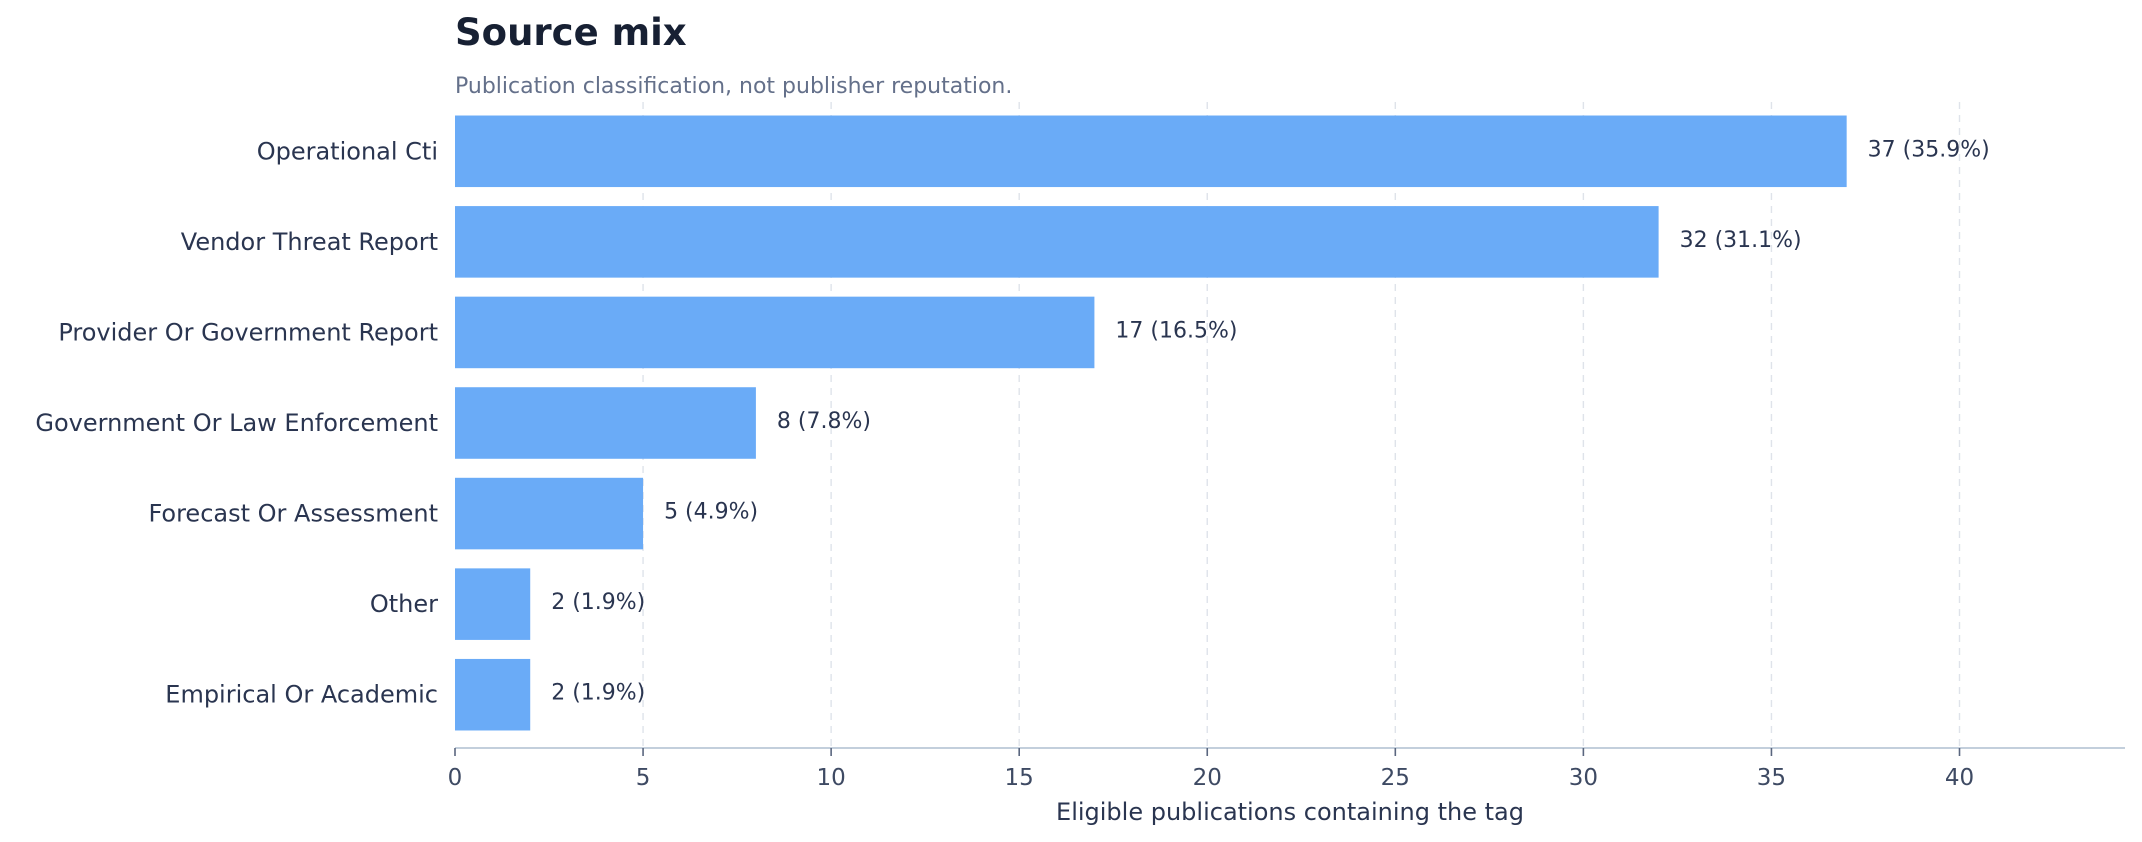  What do you see at coordinates (455, 778) in the screenshot?
I see `x-tick-label: 0` at bounding box center [455, 778].